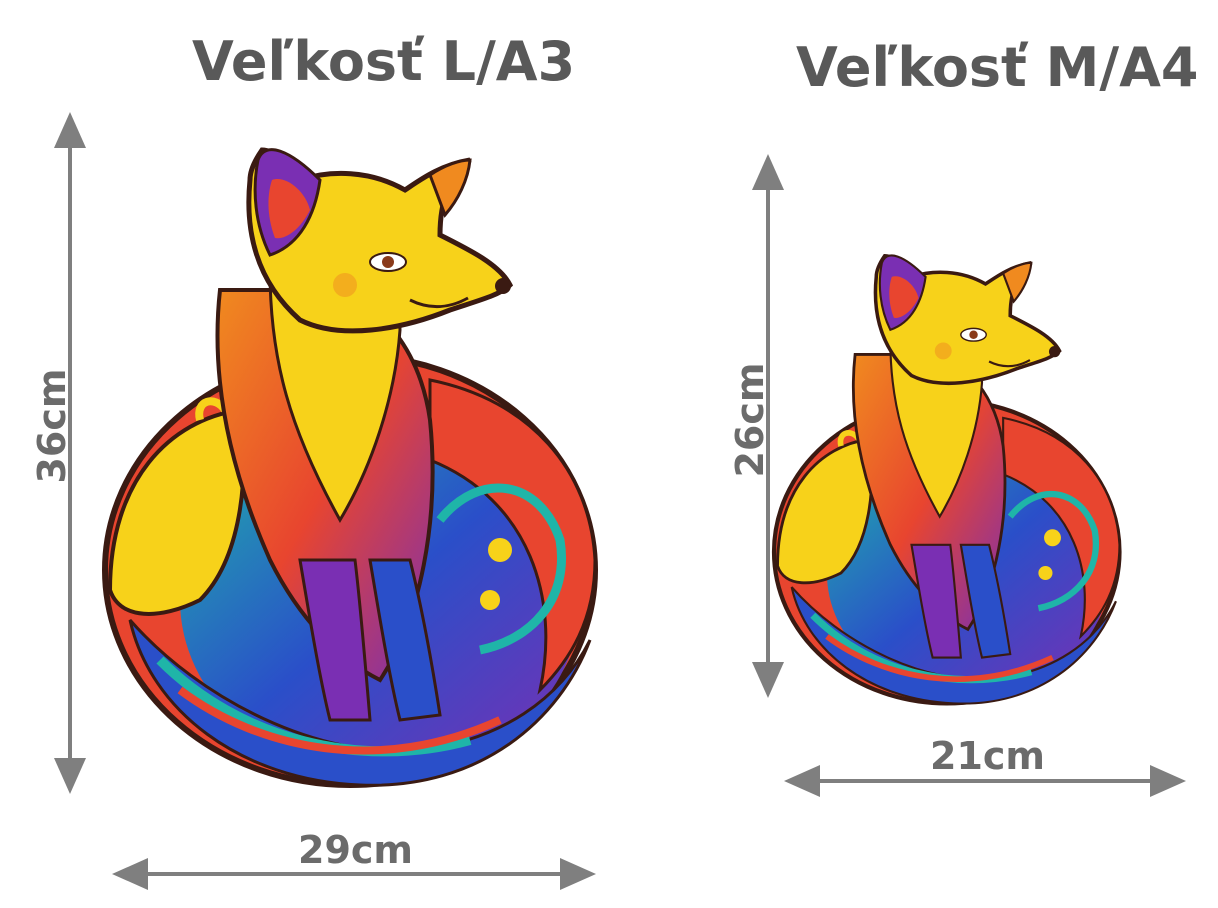 Image resolution: width=1218 pixels, height=908 pixels. Describe the element at coordinates (750, 420) in the screenshot. I see `medium-height-label: 26cm` at that location.